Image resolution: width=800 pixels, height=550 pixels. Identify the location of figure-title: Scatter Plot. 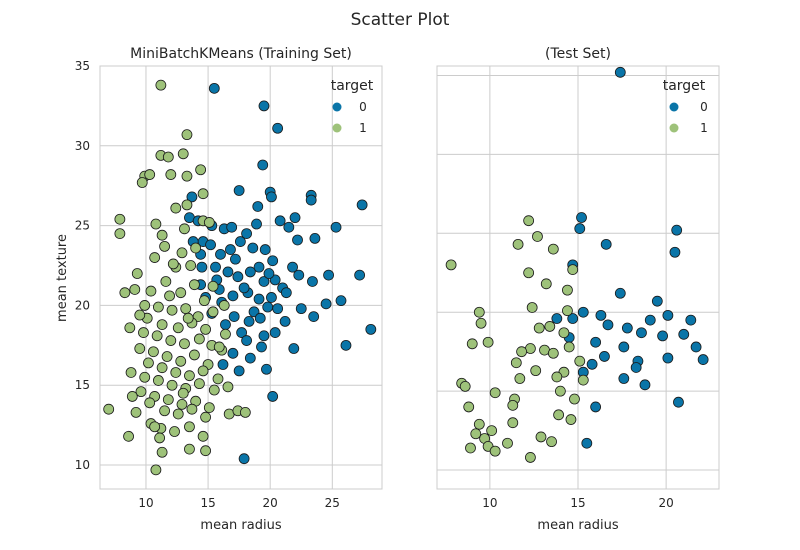
(400, 20).